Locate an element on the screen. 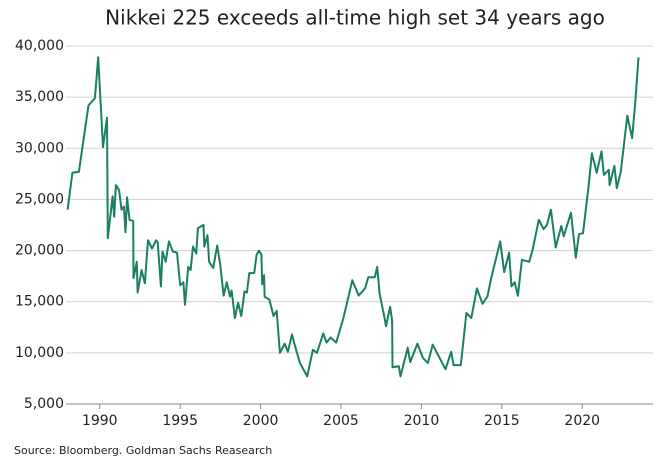  y-tick-label: 10,000 is located at coordinates (39, 353).